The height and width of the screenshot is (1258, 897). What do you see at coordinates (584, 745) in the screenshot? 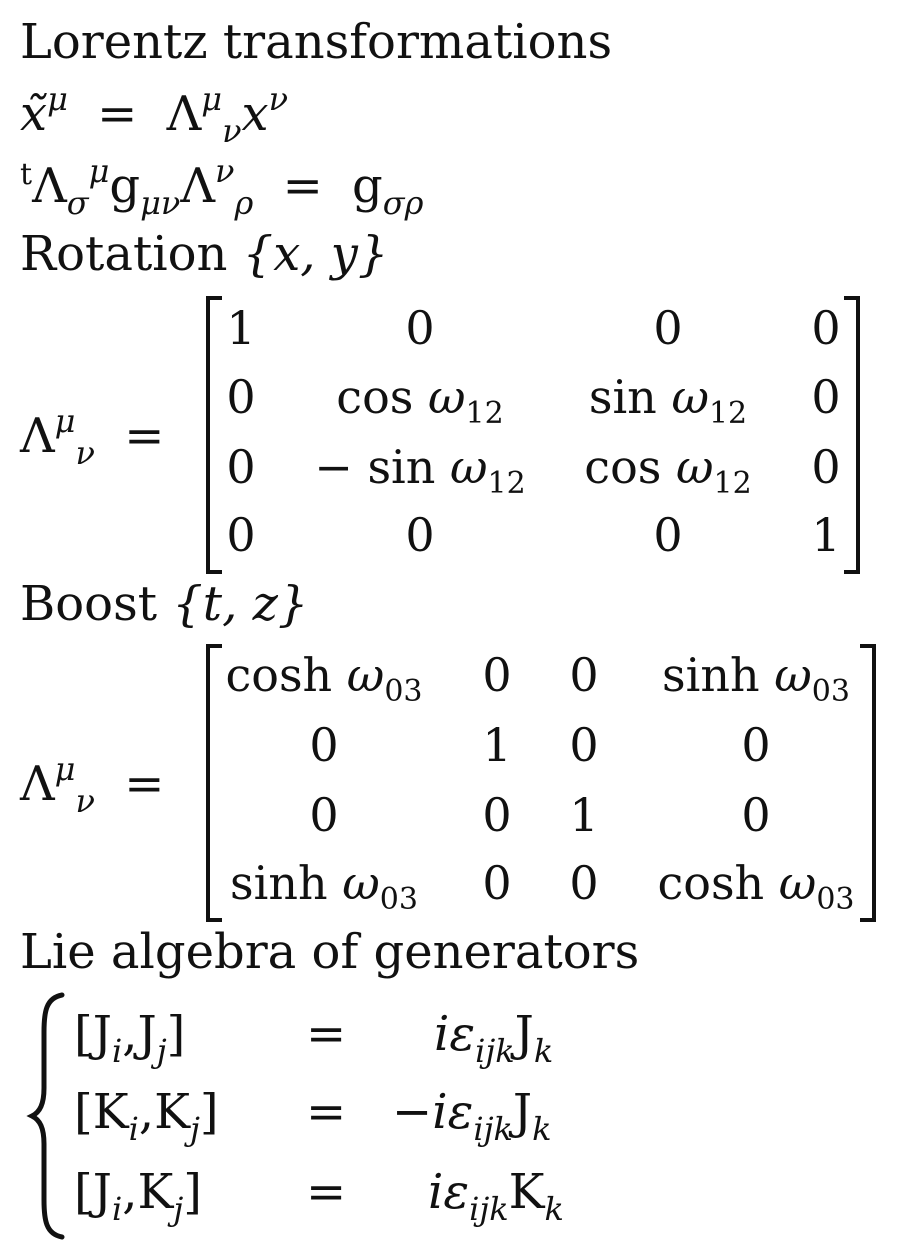
I see `boost-cell-r2c3: 0` at bounding box center [584, 745].